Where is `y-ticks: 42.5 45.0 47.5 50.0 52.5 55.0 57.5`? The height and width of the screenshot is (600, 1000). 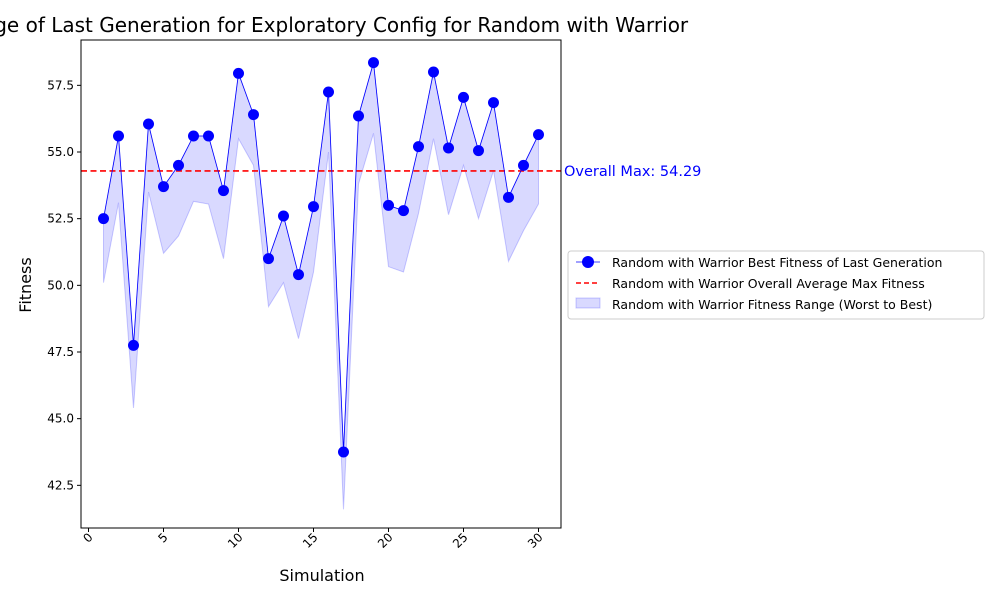
y-ticks: 42.5 45.0 47.5 50.0 52.5 55.0 57.5 is located at coordinates (64, 285).